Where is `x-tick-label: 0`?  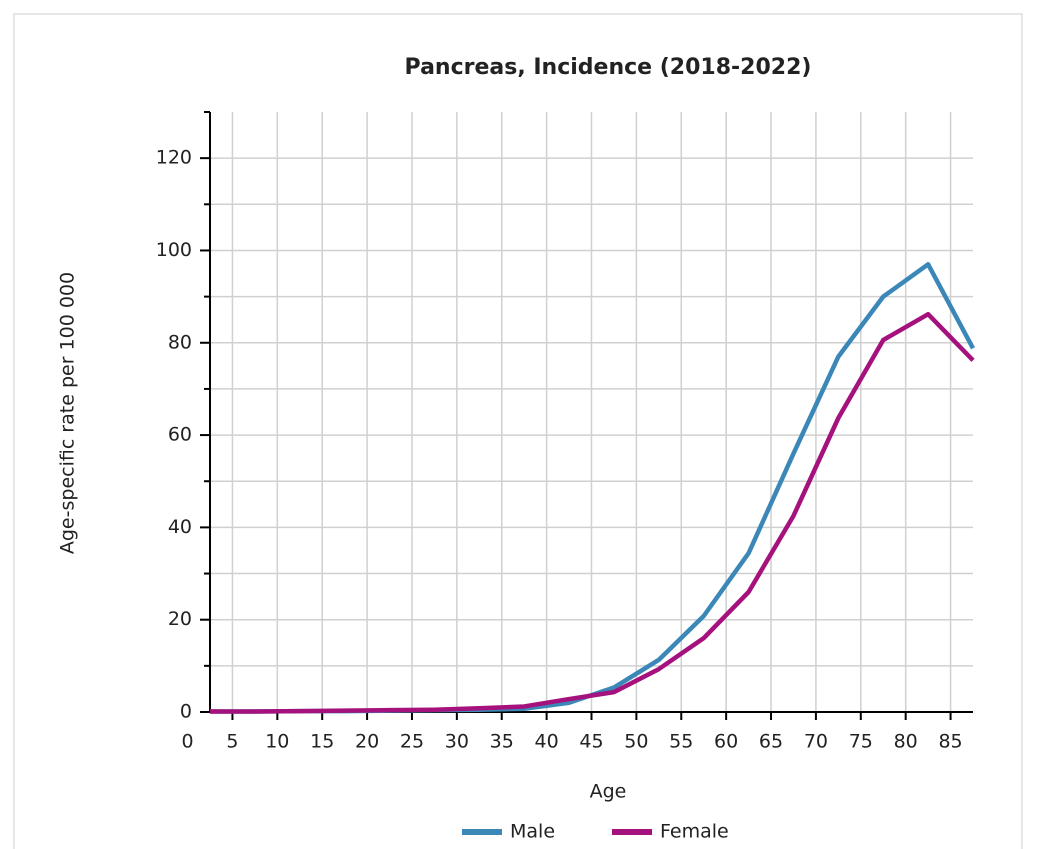 x-tick-label: 0 is located at coordinates (188, 742).